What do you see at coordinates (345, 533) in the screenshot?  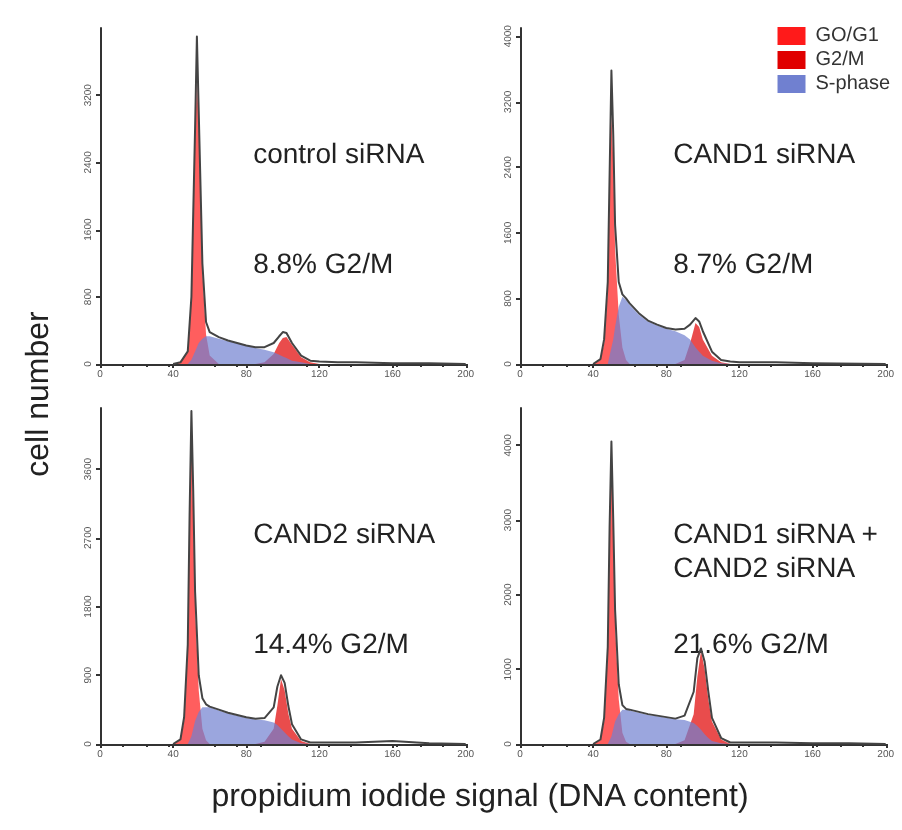 I see `annotation: CAND2 siRNA` at bounding box center [345, 533].